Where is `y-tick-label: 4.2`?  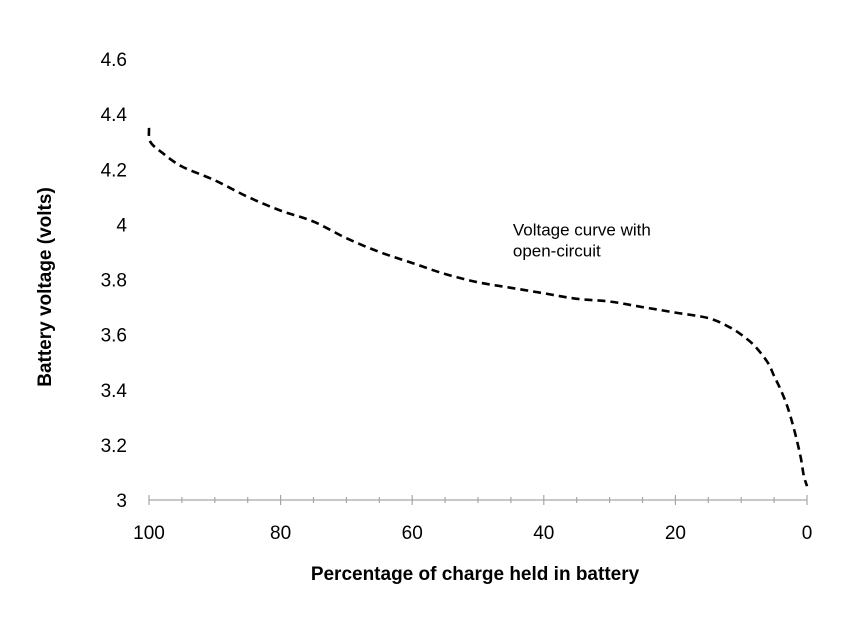 y-tick-label: 4.2 is located at coordinates (114, 170).